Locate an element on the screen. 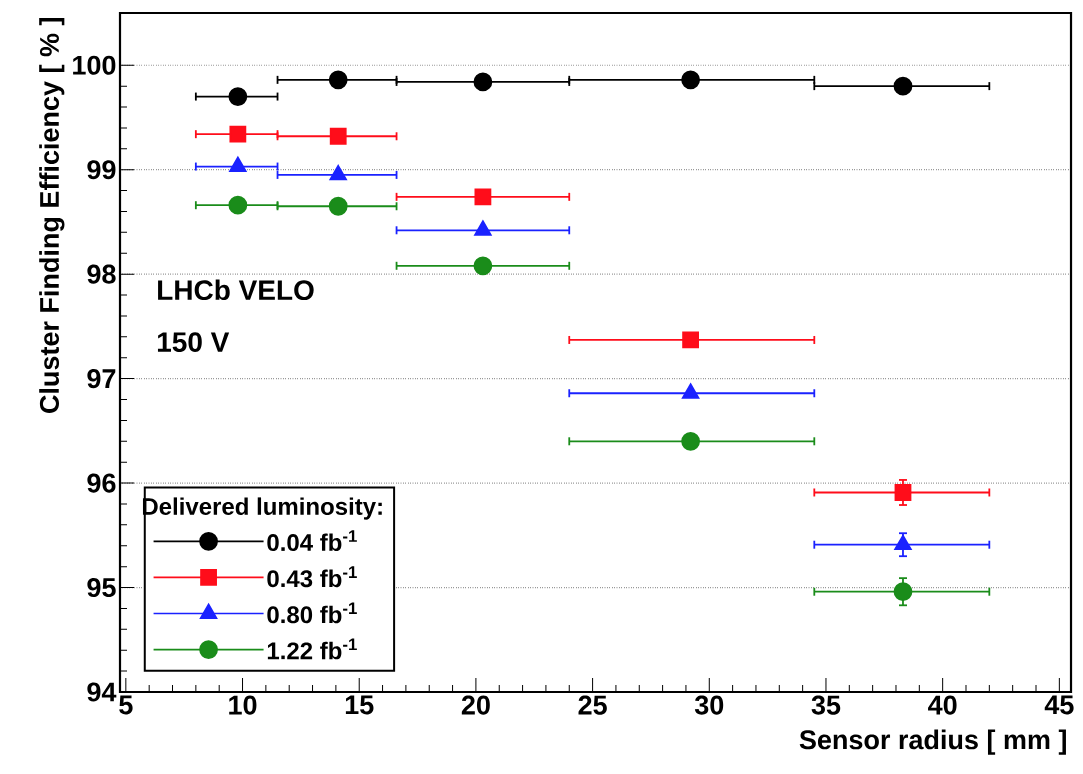  annotation: LHCb VELO is located at coordinates (236, 290).